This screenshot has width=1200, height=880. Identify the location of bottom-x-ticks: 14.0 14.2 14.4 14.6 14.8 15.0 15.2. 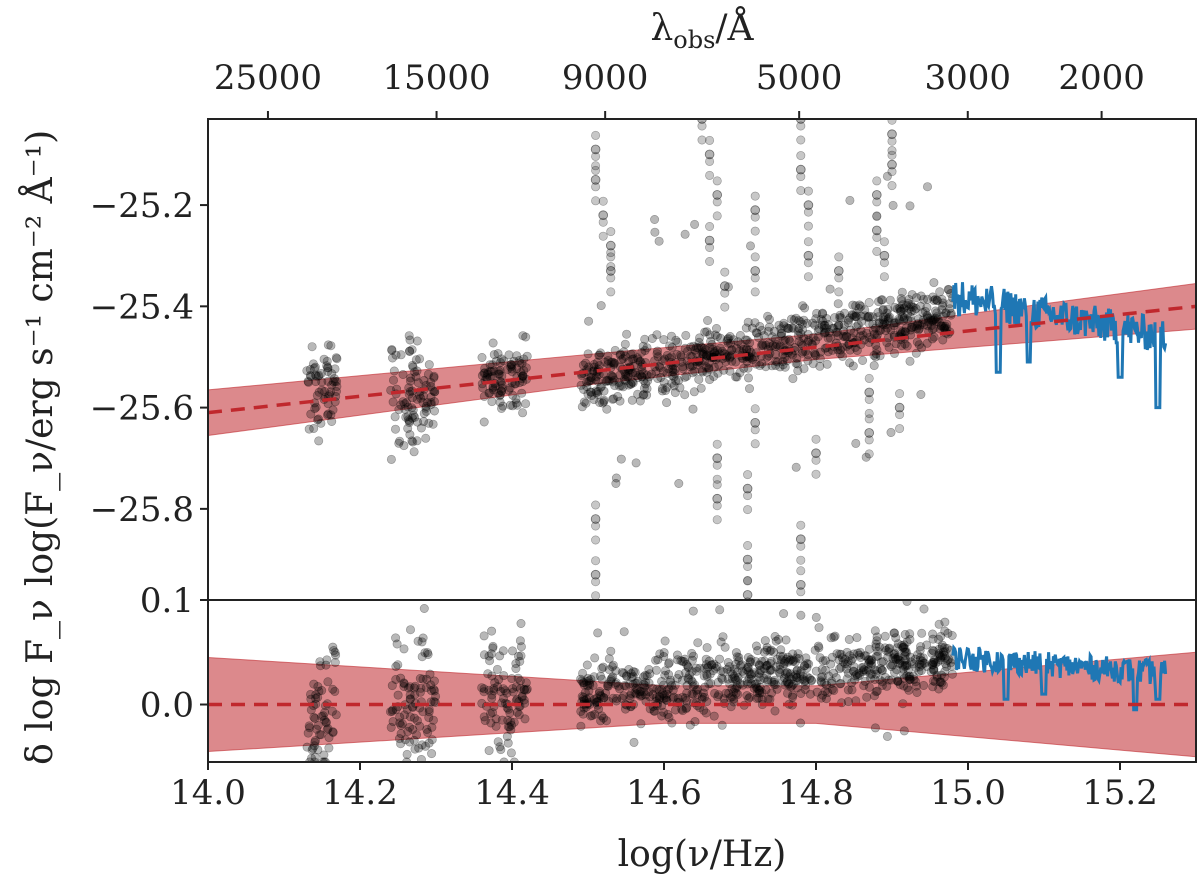
(664, 787).